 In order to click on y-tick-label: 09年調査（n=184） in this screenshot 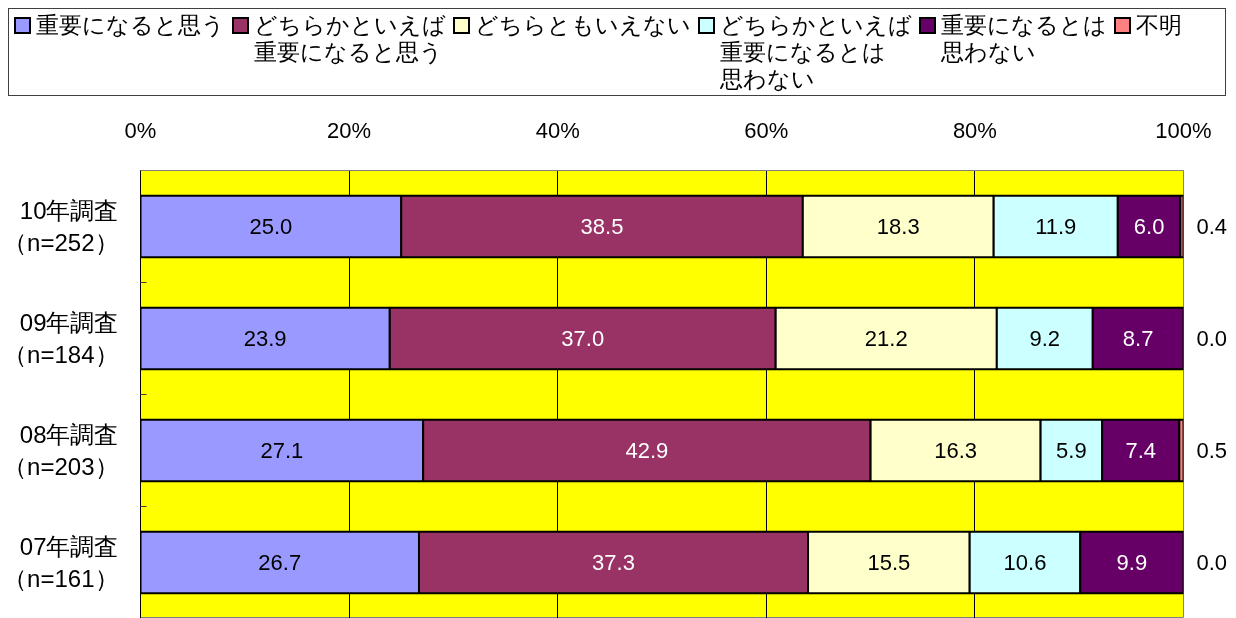, I will do `click(61, 338)`.